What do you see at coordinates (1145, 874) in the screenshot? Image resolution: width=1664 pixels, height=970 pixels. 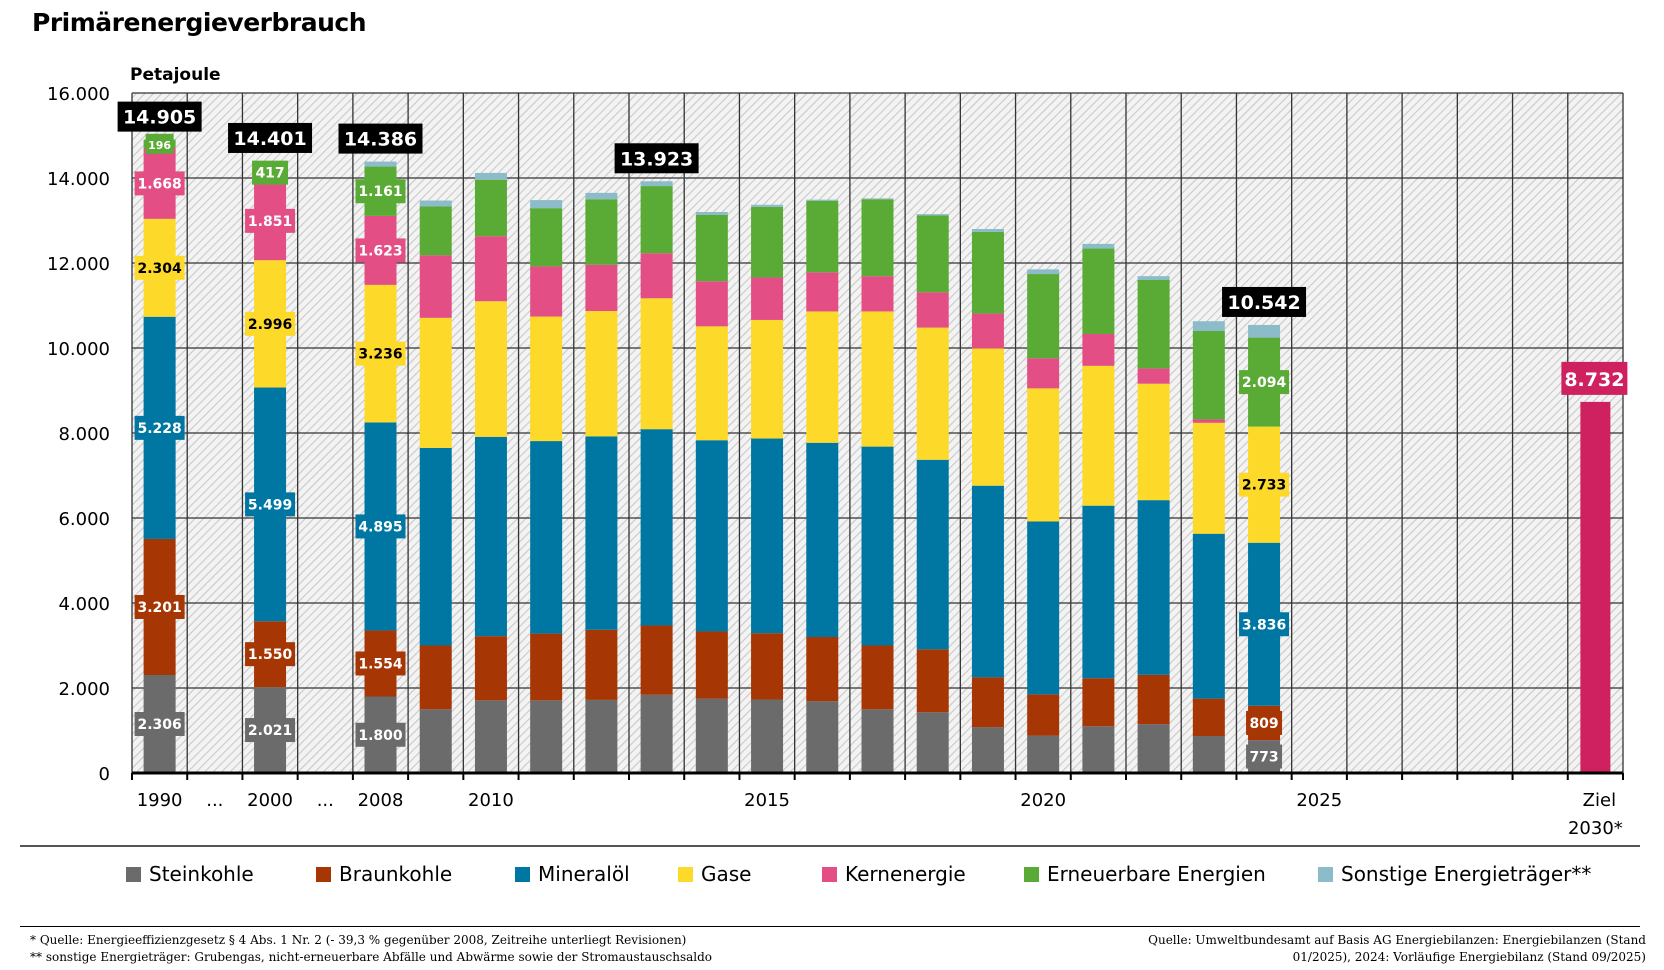 I see `legend-item: Erneuerbare Energien` at bounding box center [1145, 874].